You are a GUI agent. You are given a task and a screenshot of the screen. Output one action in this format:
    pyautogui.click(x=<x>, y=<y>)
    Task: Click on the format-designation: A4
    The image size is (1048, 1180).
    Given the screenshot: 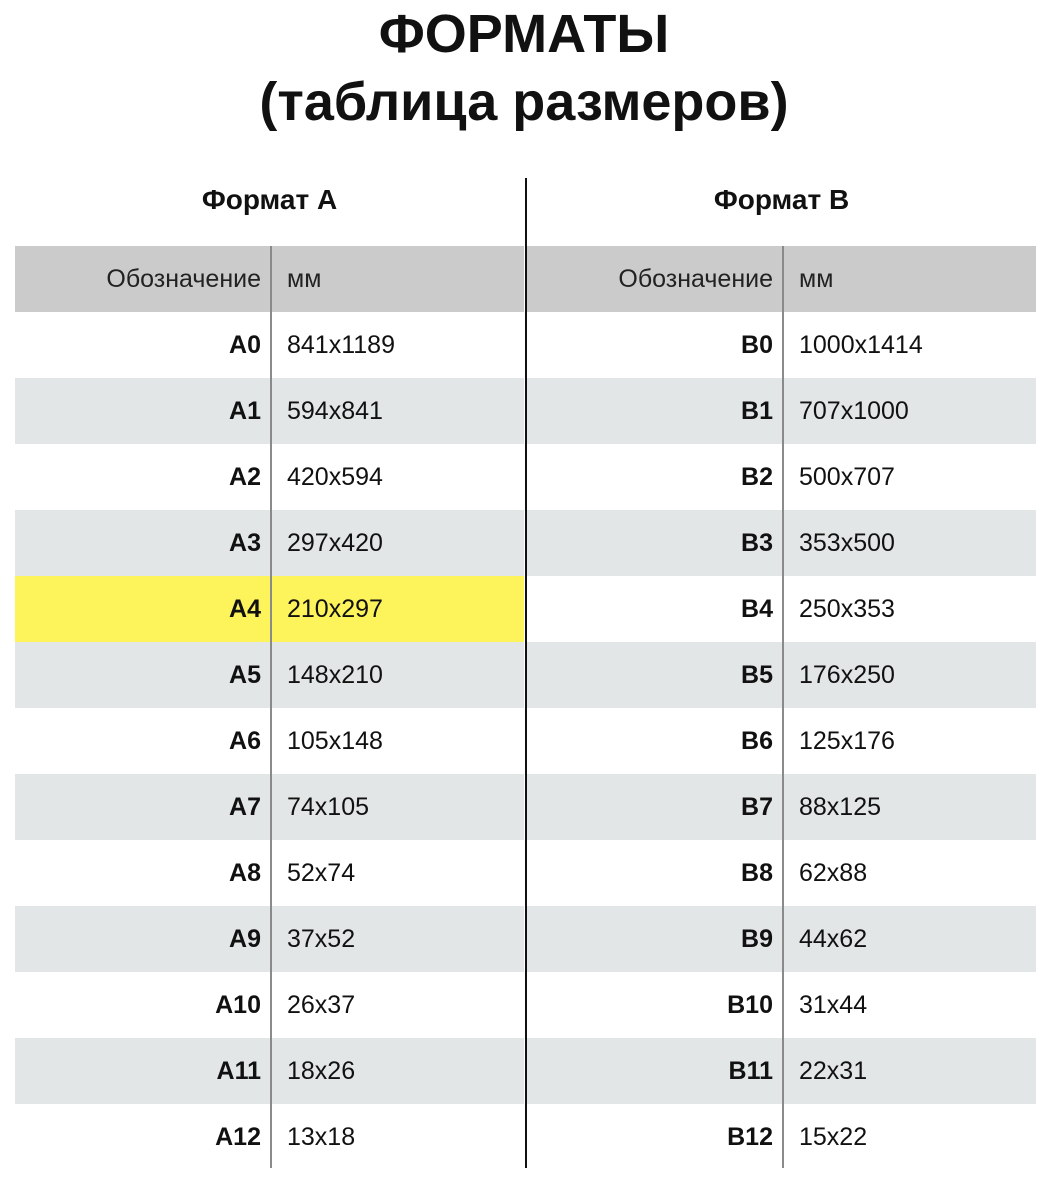 What is the action you would take?
    pyautogui.click(x=245, y=609)
    